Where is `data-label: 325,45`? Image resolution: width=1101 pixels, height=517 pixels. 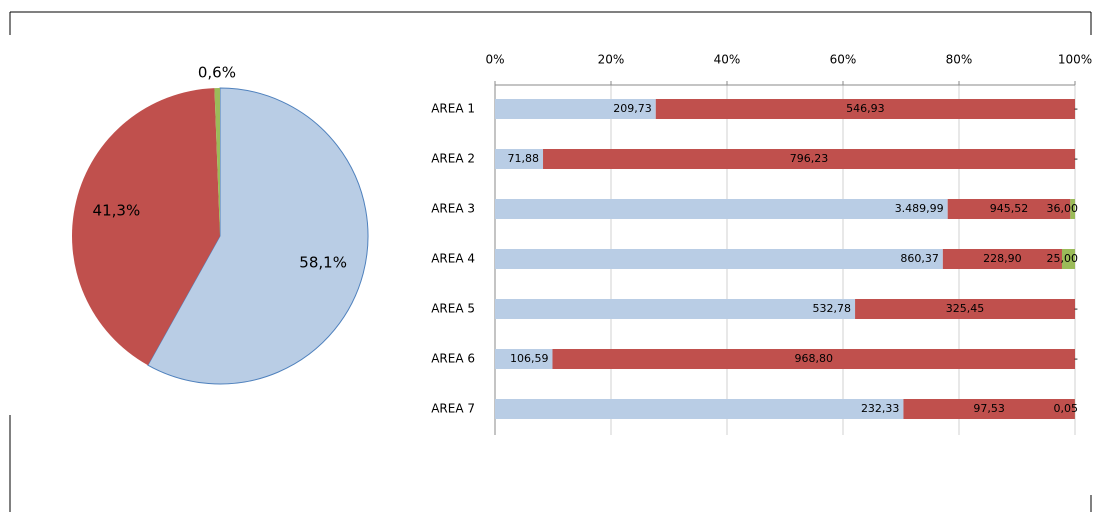 data-label: 325,45 is located at coordinates (965, 308).